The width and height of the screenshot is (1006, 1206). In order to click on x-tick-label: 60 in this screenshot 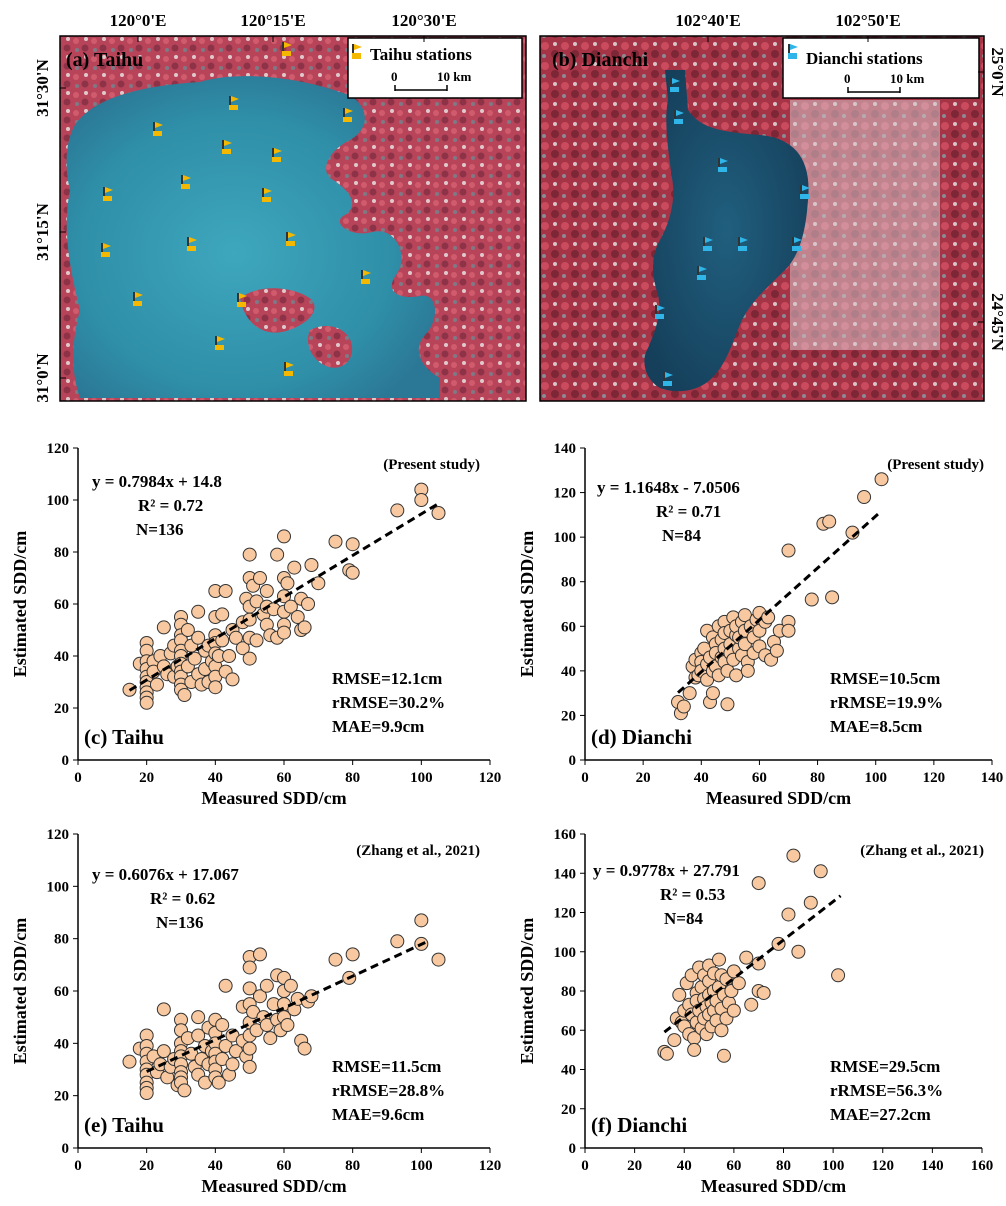, I will do `click(733, 1166)`.